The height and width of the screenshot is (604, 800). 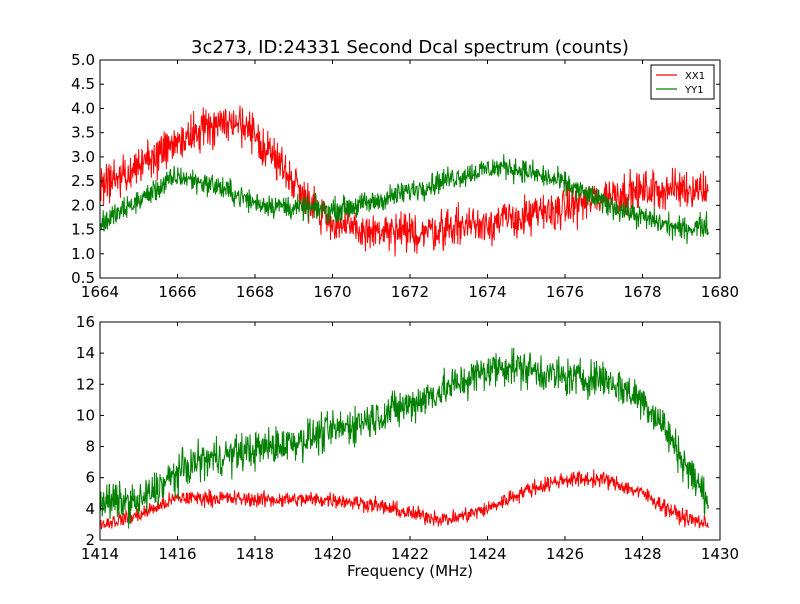 What do you see at coordinates (487, 554) in the screenshot?
I see `x-tick-label: 1424` at bounding box center [487, 554].